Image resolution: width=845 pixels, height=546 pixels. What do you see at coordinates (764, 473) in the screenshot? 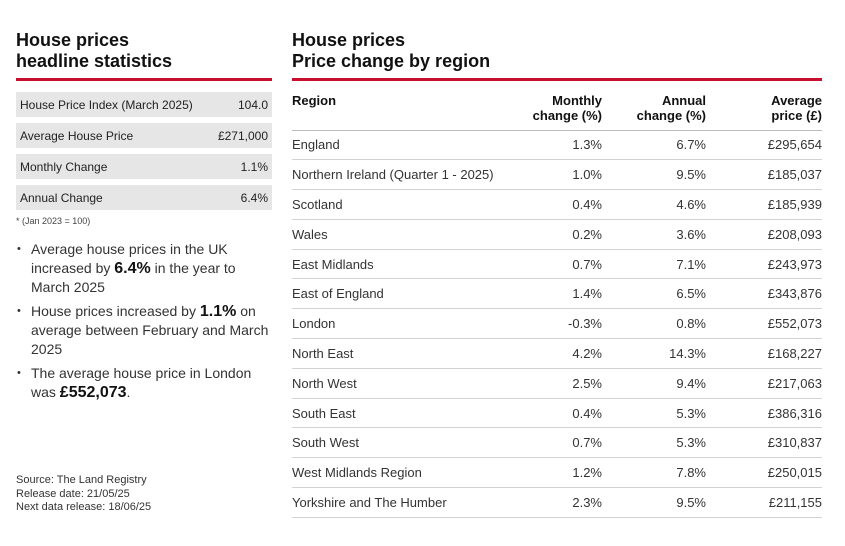
I see `cell-average-price: £250,015` at bounding box center [764, 473].